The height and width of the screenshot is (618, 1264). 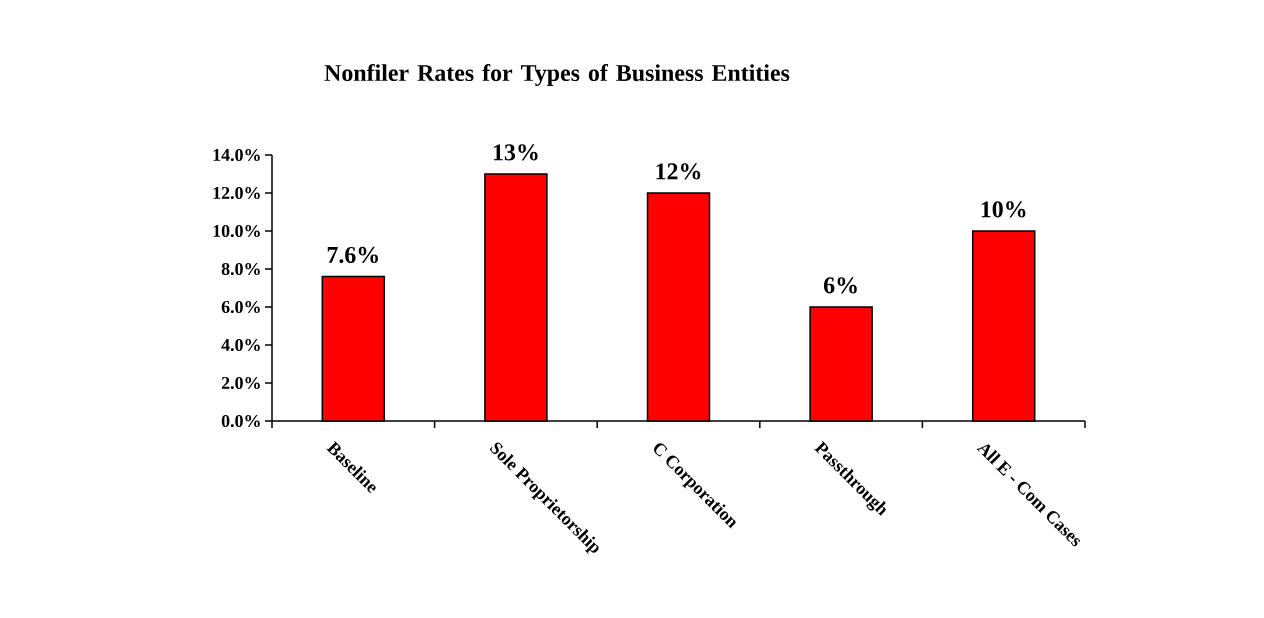 I want to click on y-tick-label: 0.0%, so click(x=240, y=421).